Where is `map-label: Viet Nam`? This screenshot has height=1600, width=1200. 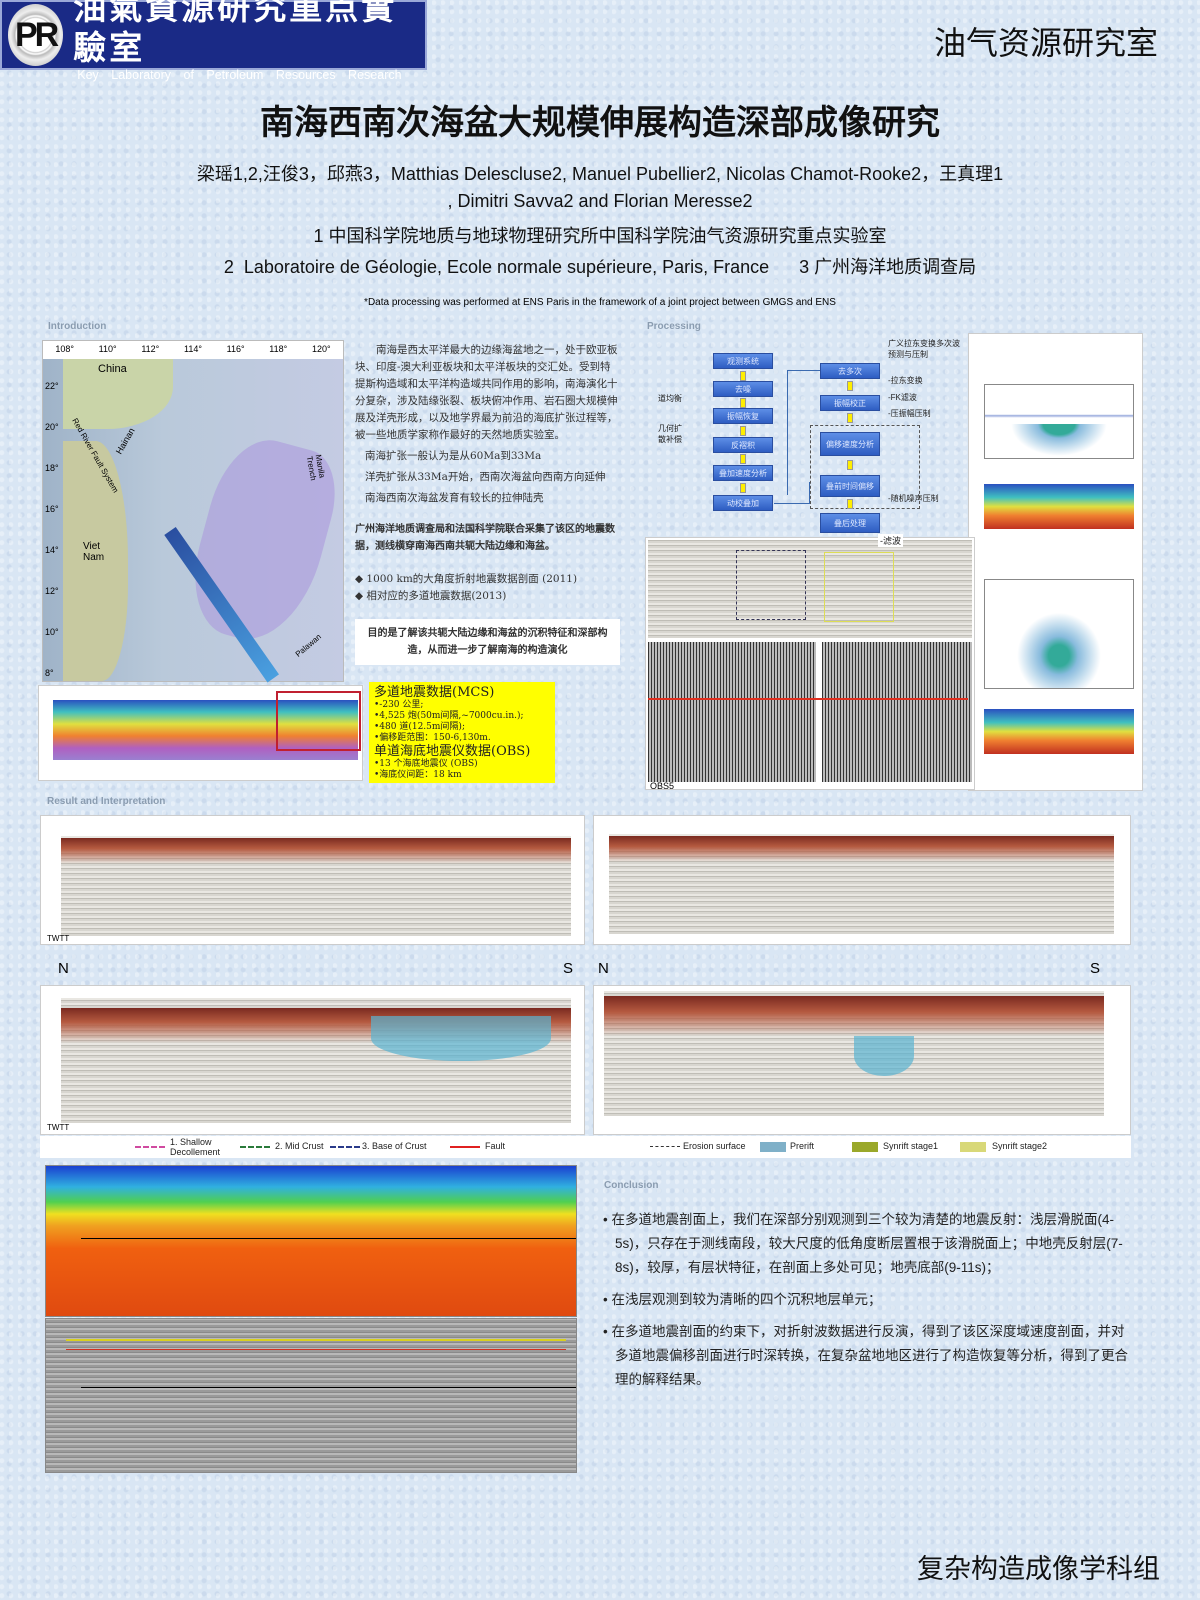
map-label: Viet Nam is located at coordinates (94, 552).